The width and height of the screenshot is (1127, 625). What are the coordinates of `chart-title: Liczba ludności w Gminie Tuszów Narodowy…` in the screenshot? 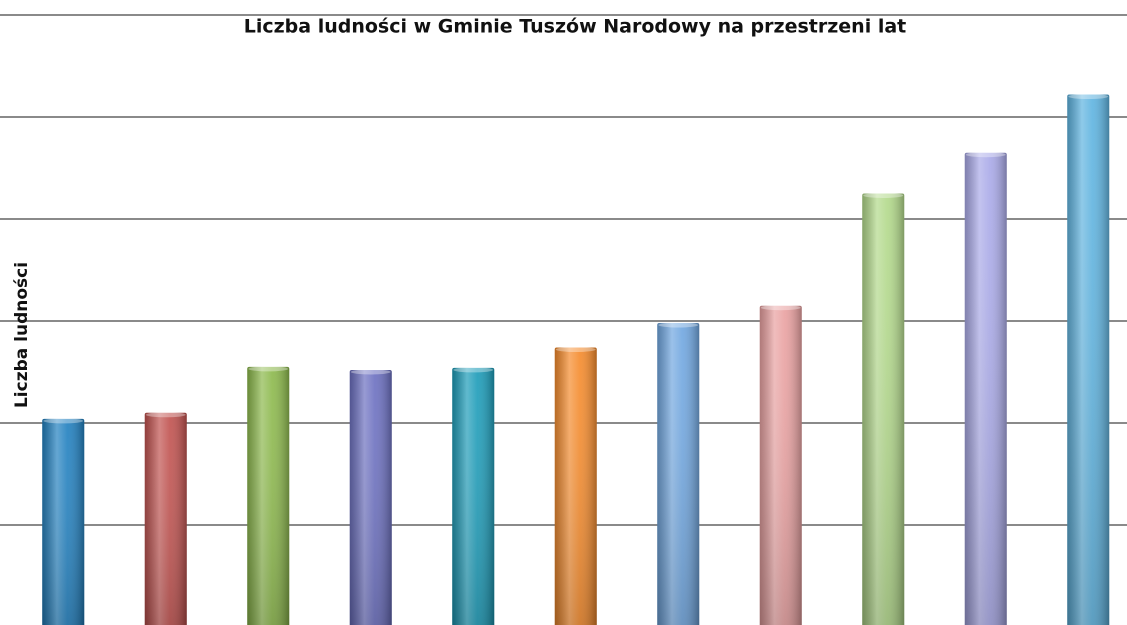 It's located at (575, 27).